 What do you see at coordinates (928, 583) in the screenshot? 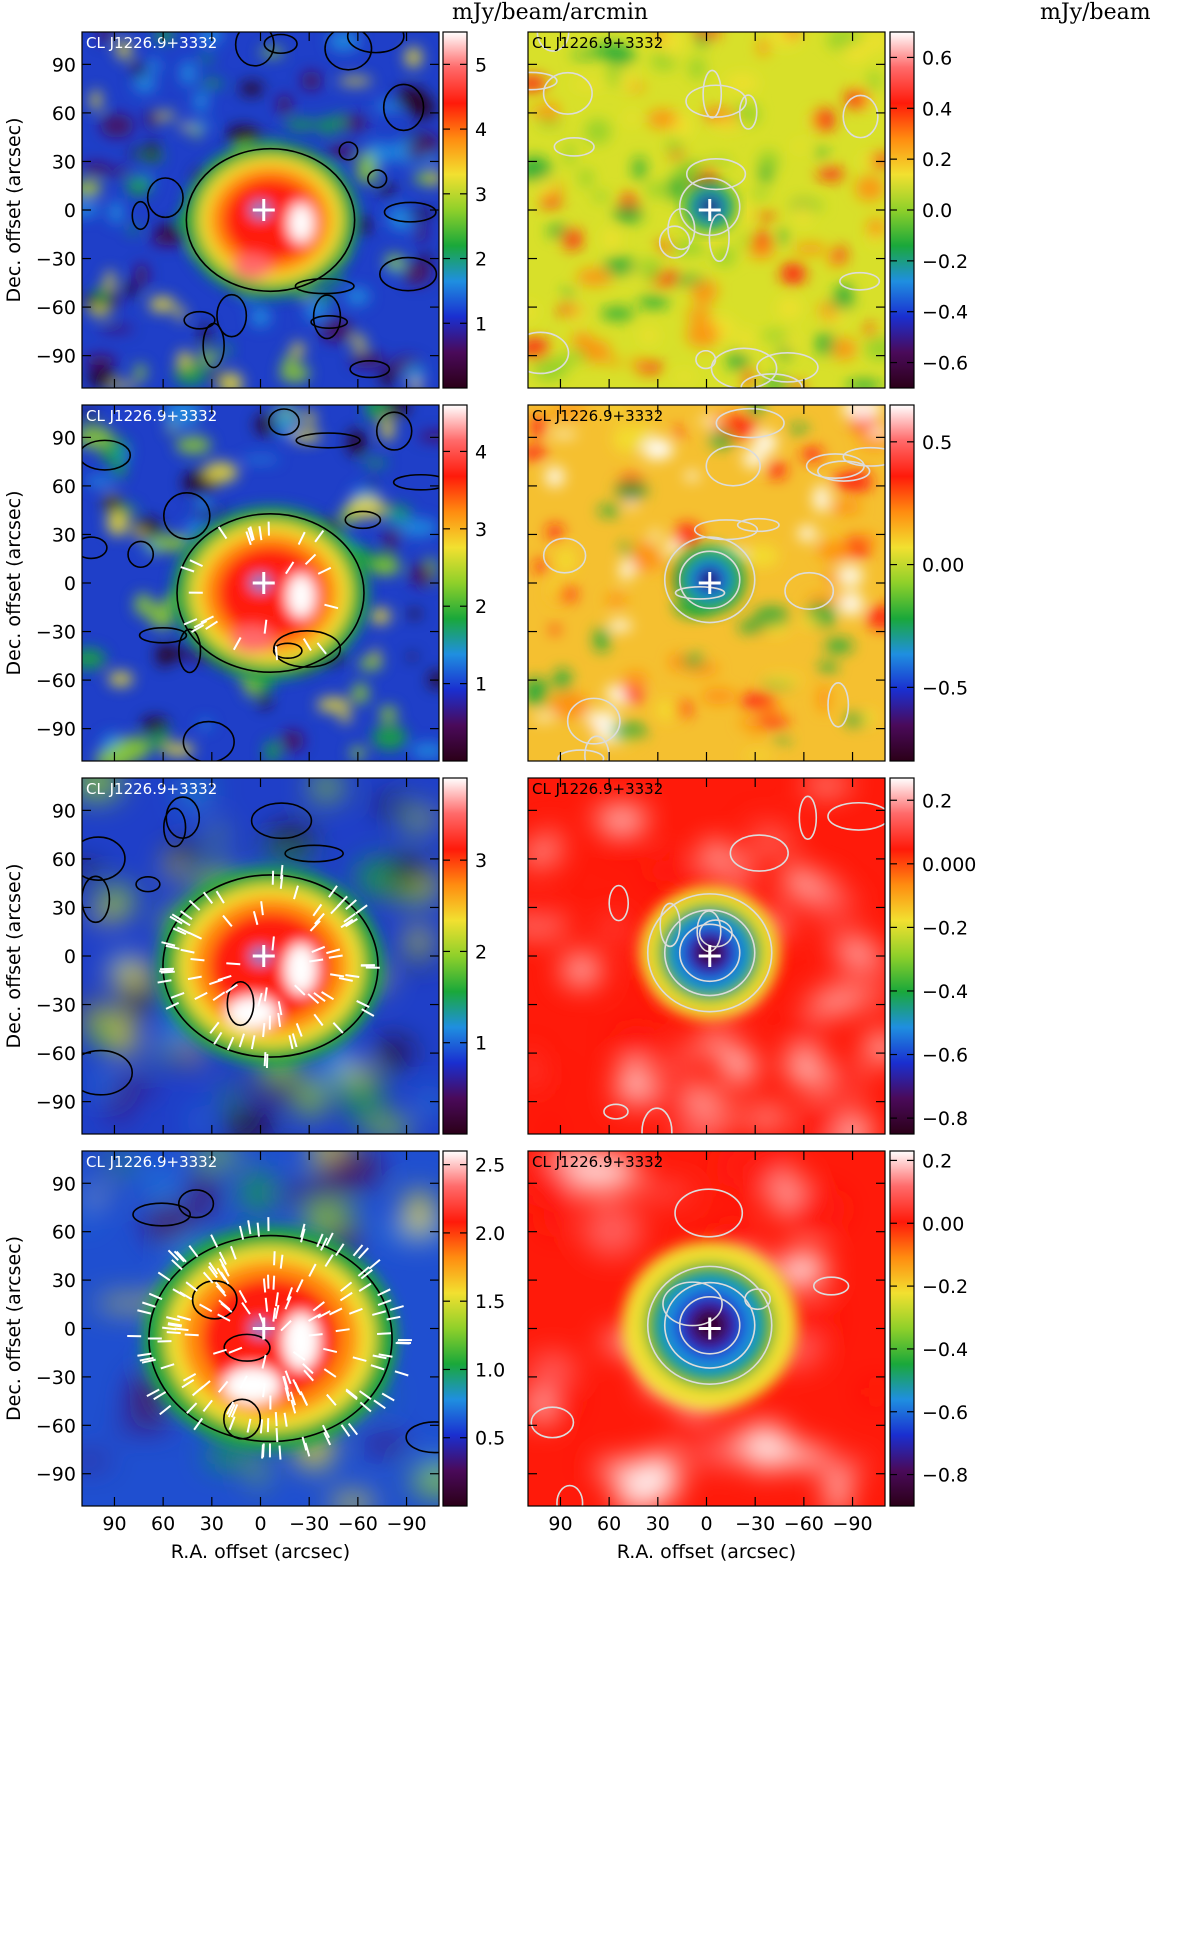
I see `colorbar-row2-right: −0.5 0.00 0.5` at bounding box center [928, 583].